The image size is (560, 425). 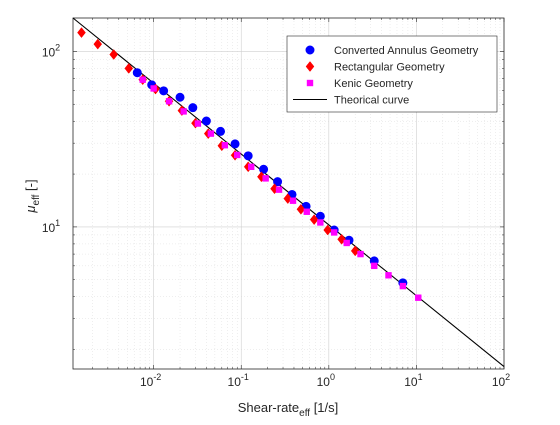 I want to click on legend-entry: Theorical curve, so click(x=351, y=101).